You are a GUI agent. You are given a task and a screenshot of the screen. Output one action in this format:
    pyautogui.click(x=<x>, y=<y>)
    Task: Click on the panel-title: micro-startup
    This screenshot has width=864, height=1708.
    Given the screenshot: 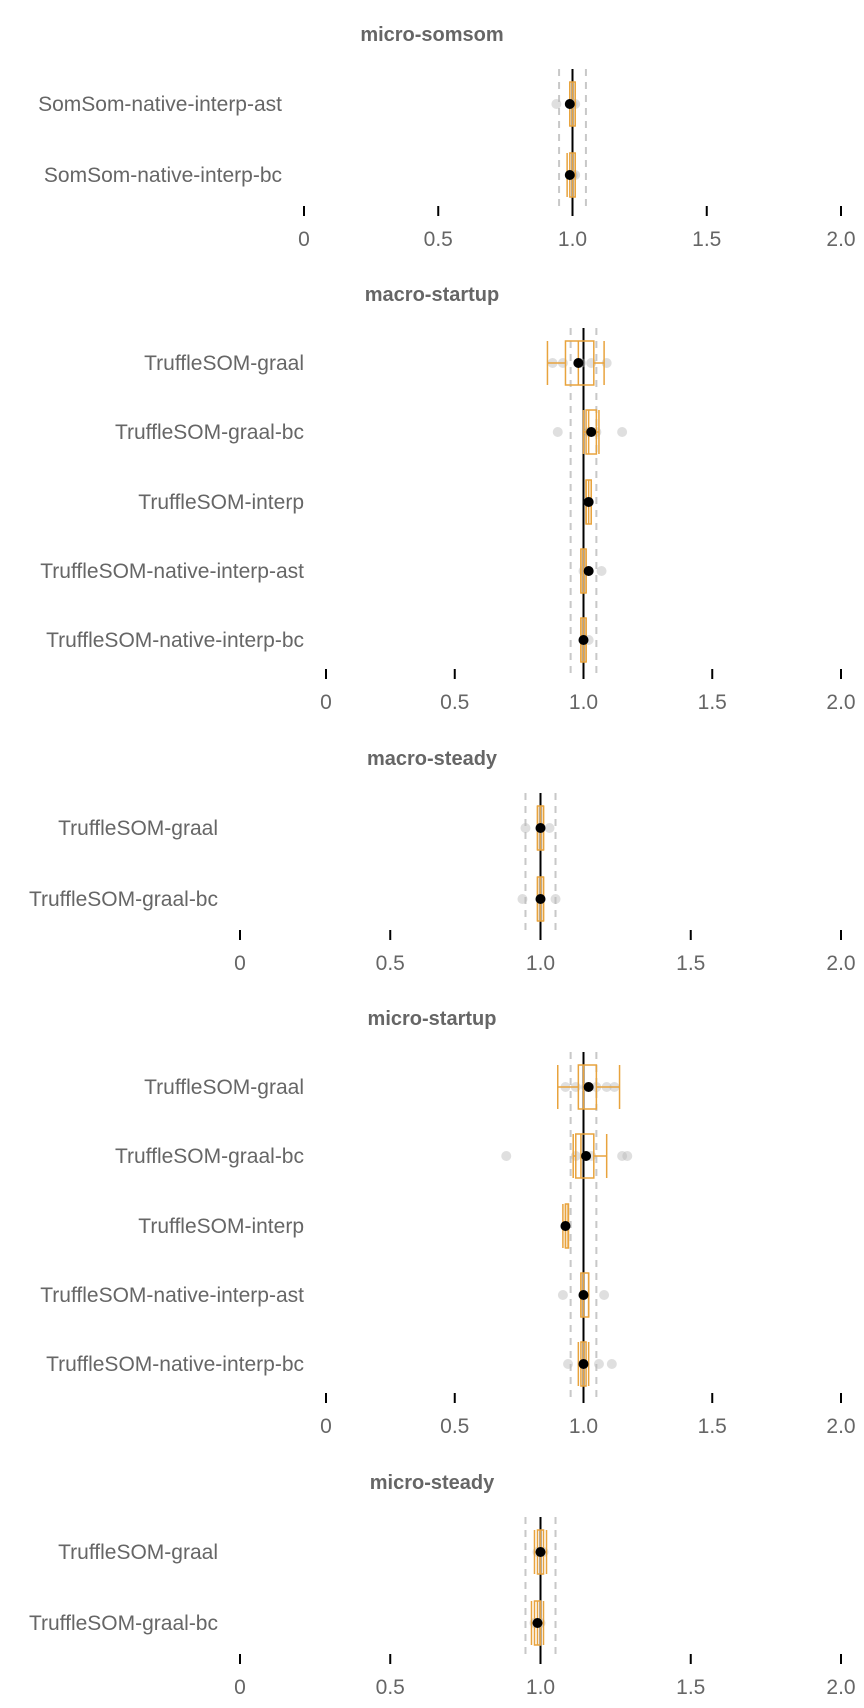 What is the action you would take?
    pyautogui.click(x=432, y=1019)
    